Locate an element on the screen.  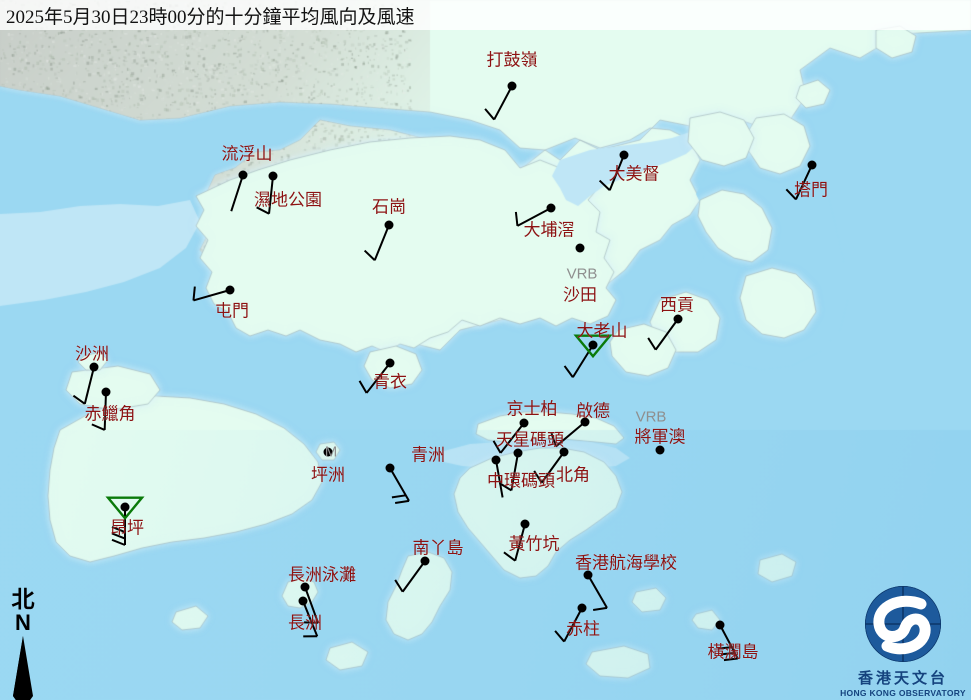
variable-wind-indicator: M is located at coordinates (331, 452).